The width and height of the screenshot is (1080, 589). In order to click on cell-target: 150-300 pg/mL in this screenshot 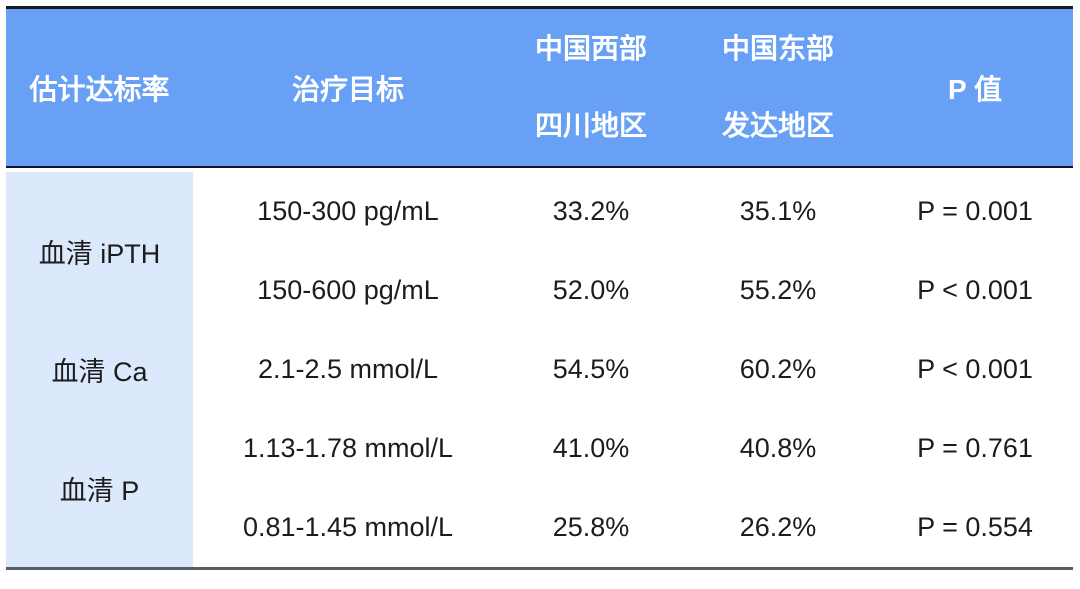, I will do `click(348, 211)`.